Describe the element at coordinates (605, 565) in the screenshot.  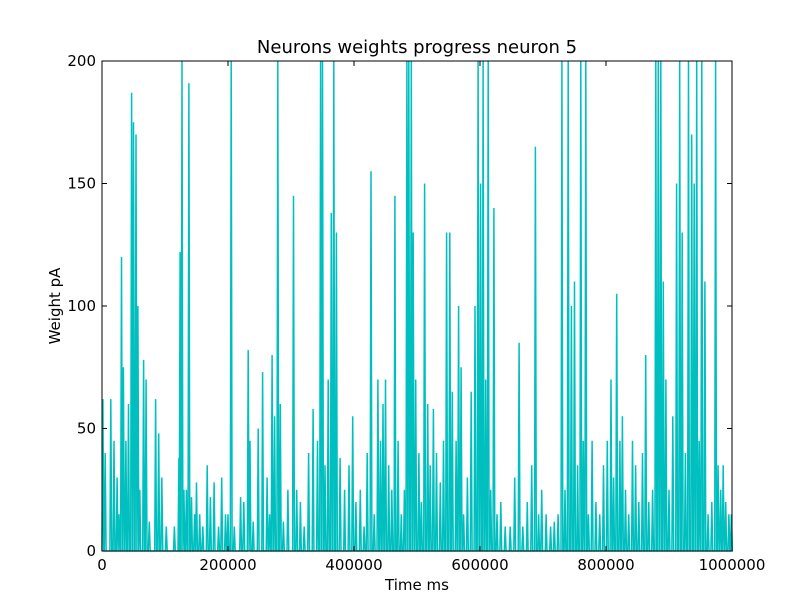
I see `x-tick-label: 800000` at that location.